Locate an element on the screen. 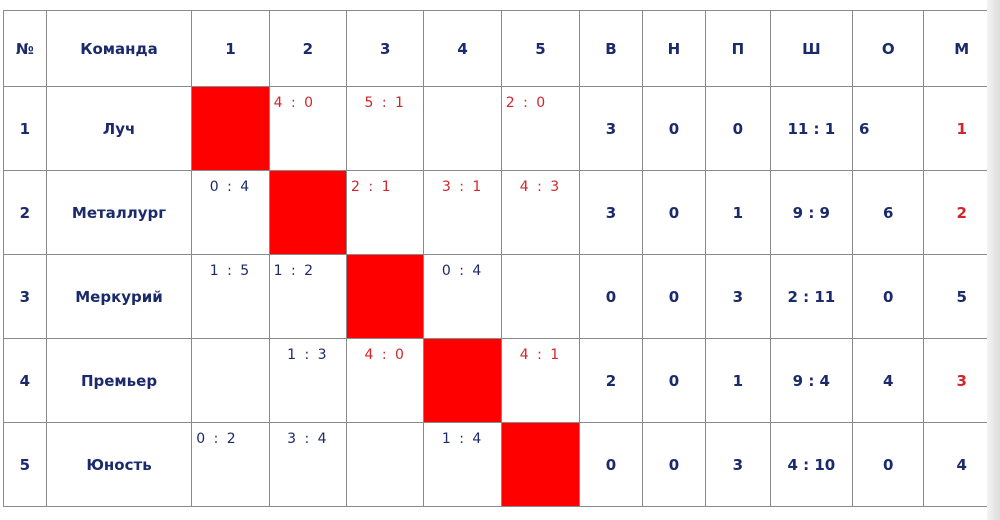 This screenshot has width=1000, height=520. stat-cell: 2 : 11 is located at coordinates (811, 296).